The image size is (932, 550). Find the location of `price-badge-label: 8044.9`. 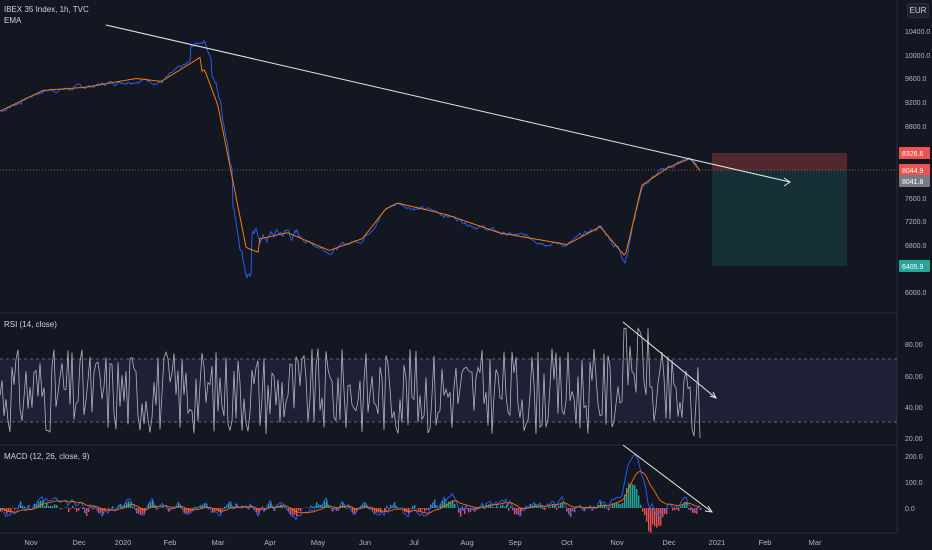

price-badge-label: 8044.9 is located at coordinates (913, 171).